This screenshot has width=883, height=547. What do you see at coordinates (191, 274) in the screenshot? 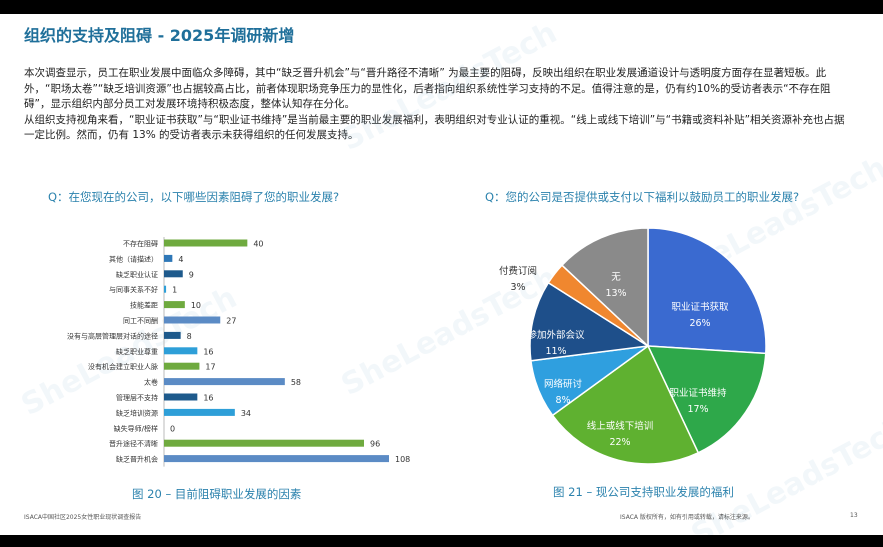
I see `bar-value-label: 9` at bounding box center [191, 274].